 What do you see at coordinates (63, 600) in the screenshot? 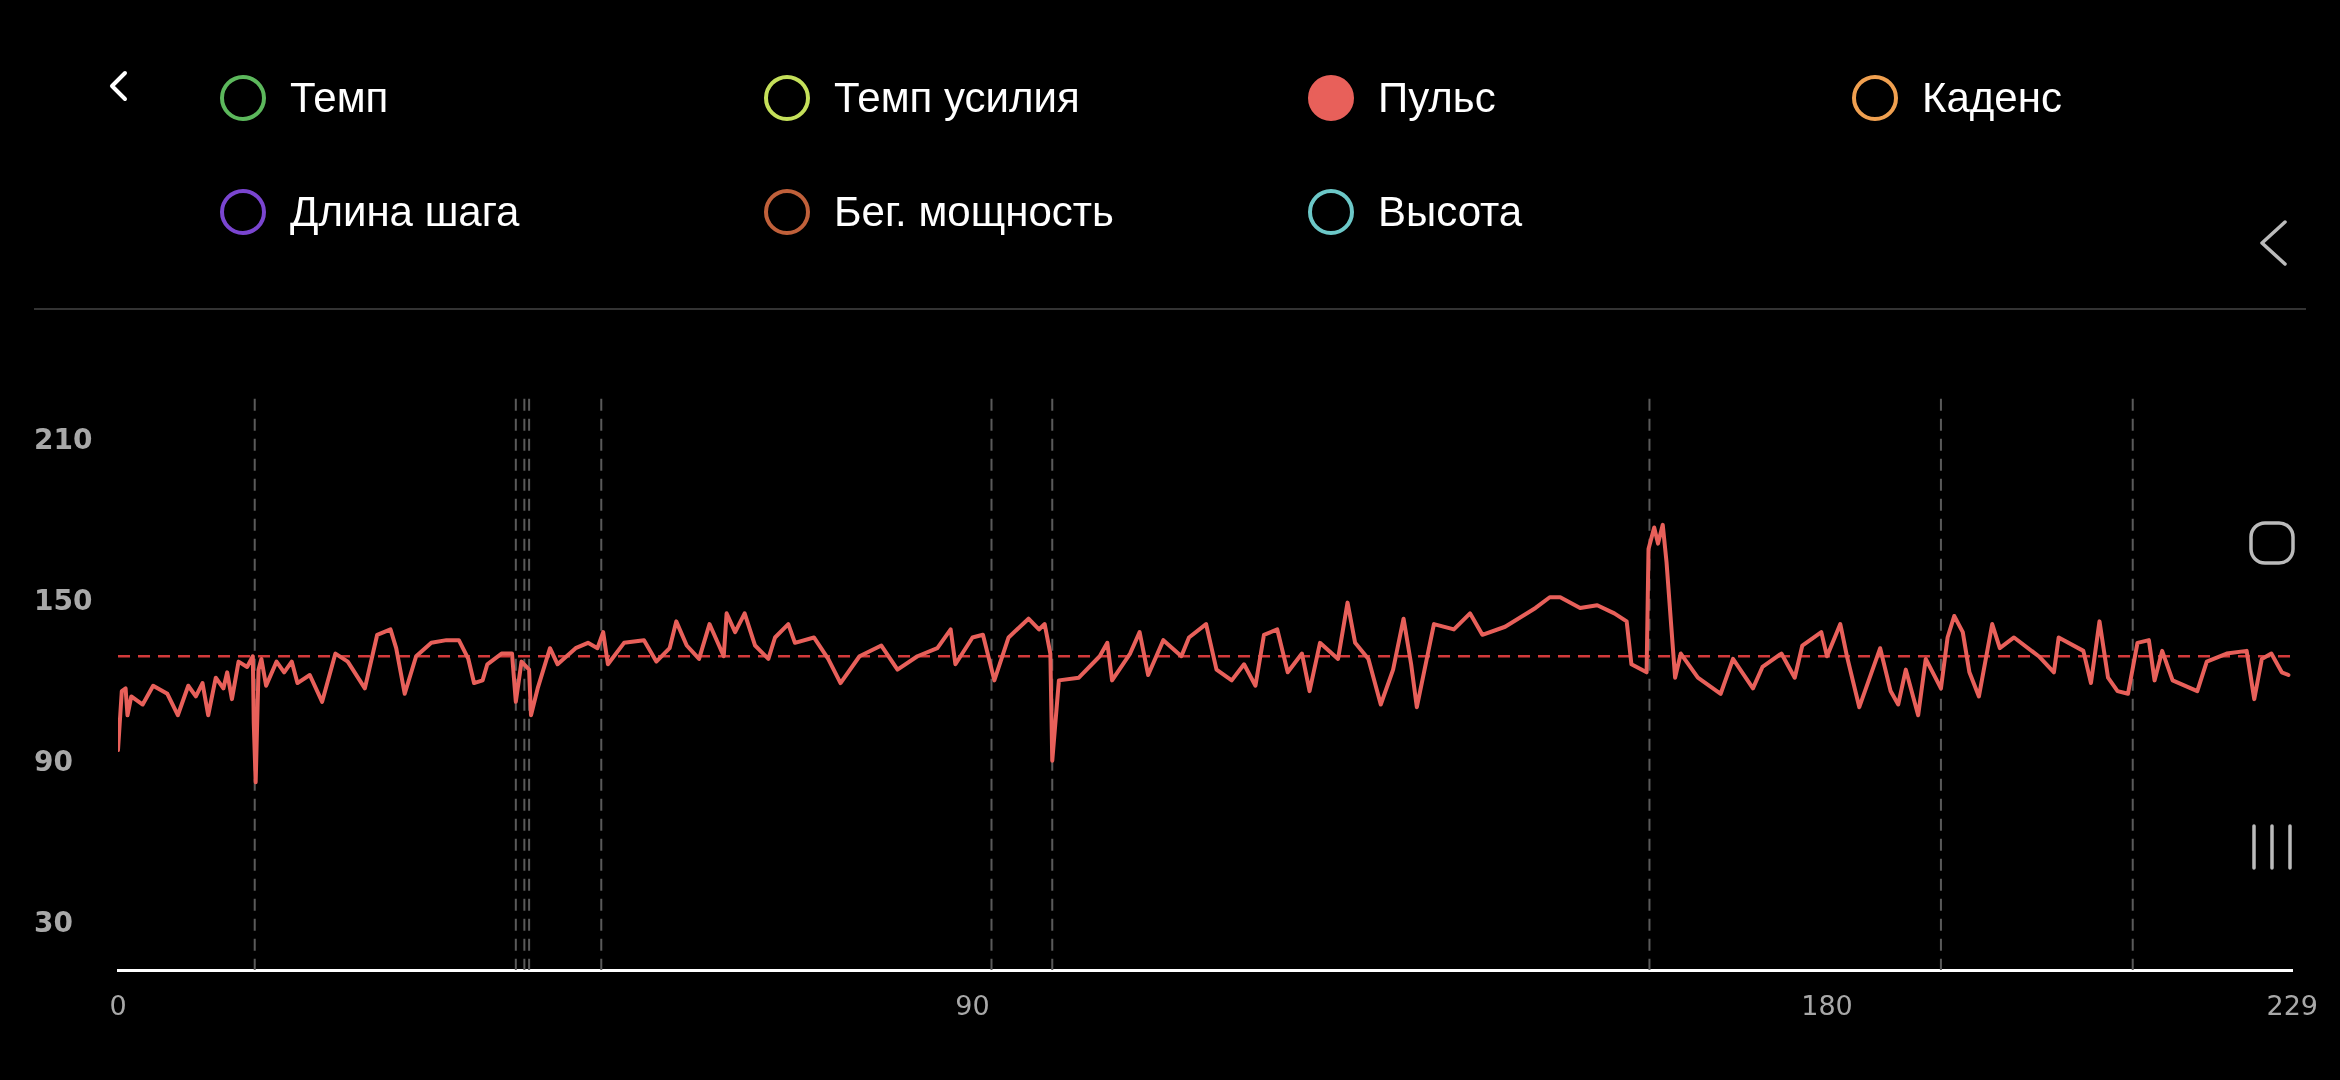
I see `y-tick-label: 150` at bounding box center [63, 600].